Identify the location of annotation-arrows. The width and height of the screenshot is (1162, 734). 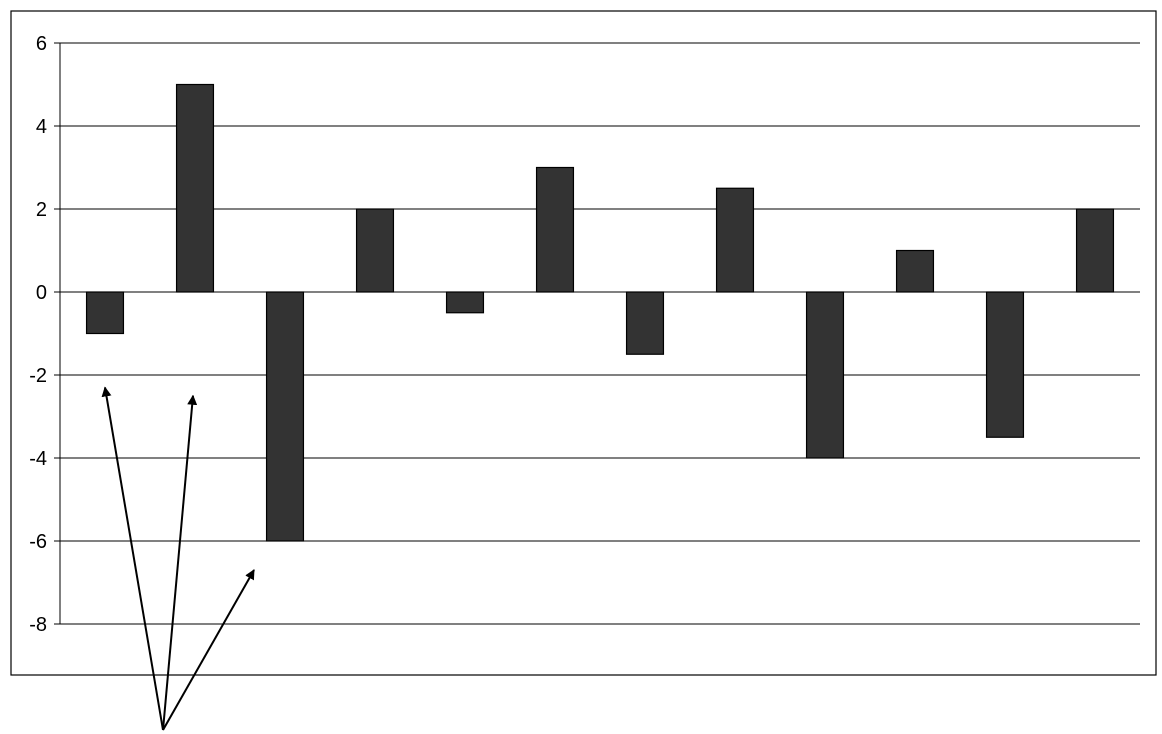
(178, 558).